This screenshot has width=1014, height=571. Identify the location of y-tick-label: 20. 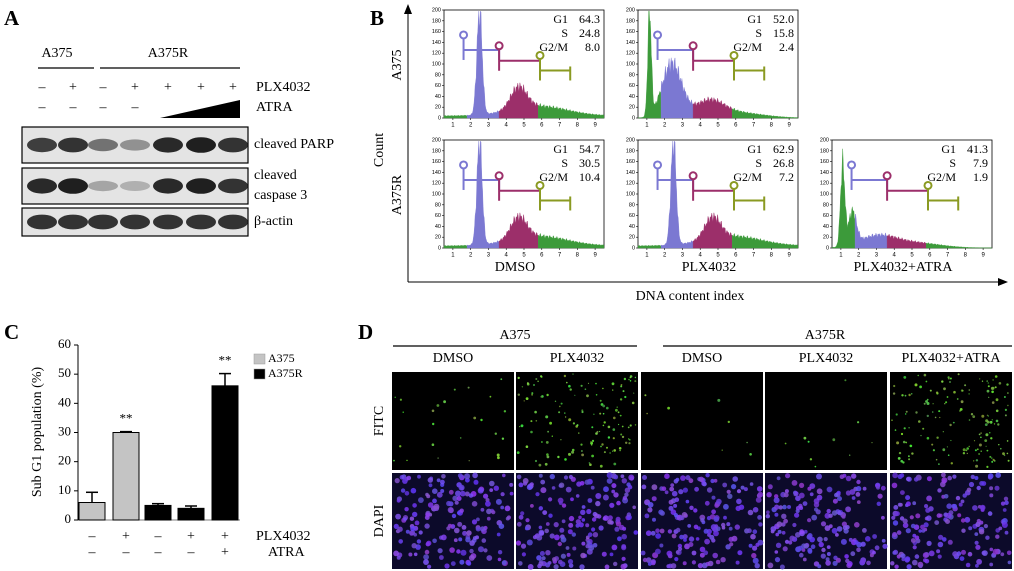
(632, 108).